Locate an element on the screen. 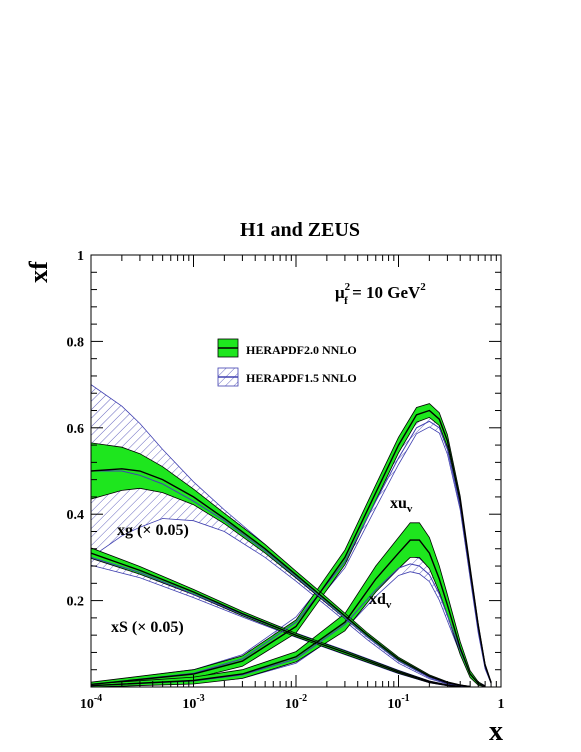 The width and height of the screenshot is (581, 752). y-tick-label: 0.6 is located at coordinates (76, 429).